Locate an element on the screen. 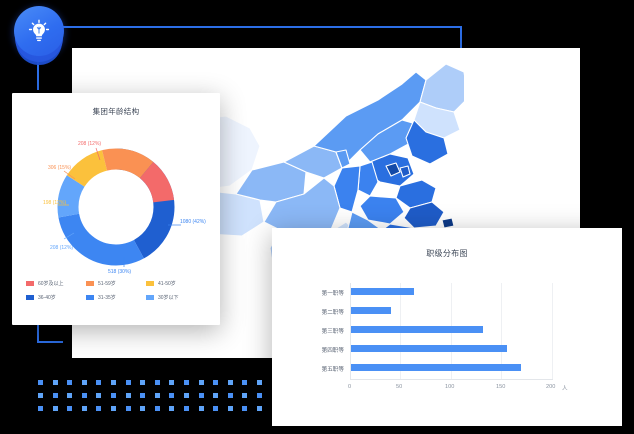 The image size is (634, 434). legend-item-41-50: 41-50岁 is located at coordinates (176, 283).